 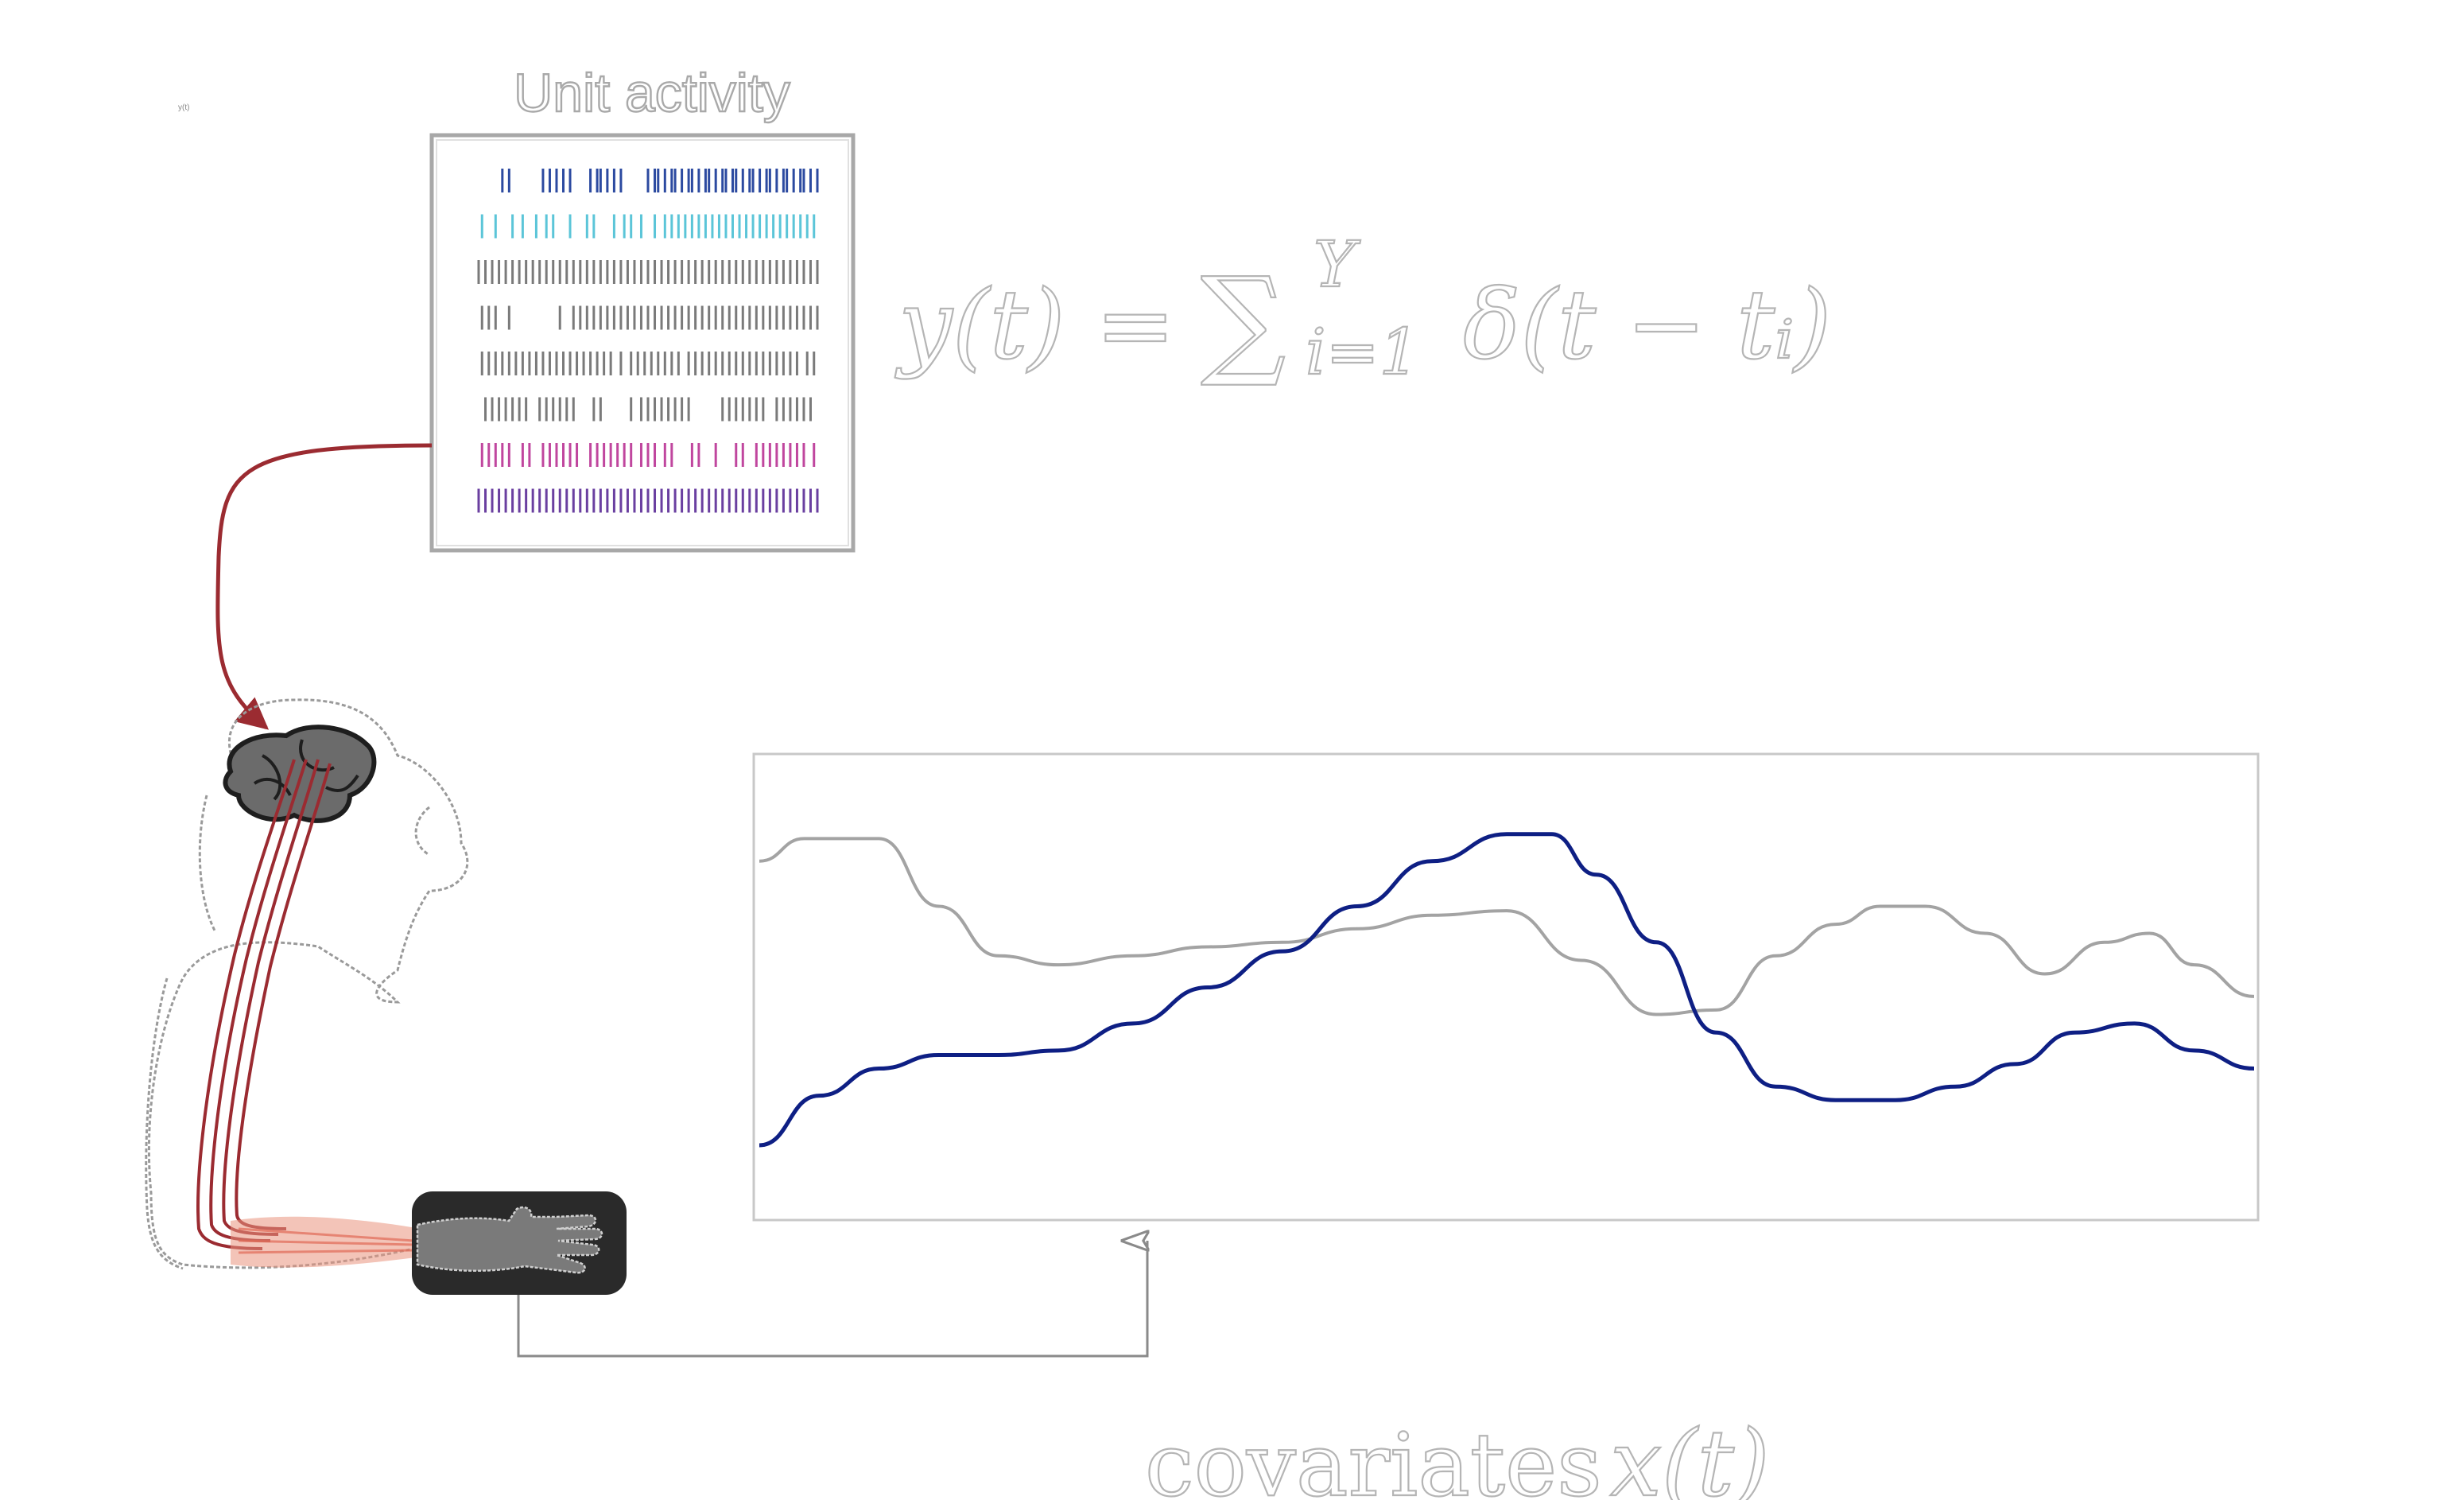 I want to click on raster-panel-inner, so click(x=642, y=342).